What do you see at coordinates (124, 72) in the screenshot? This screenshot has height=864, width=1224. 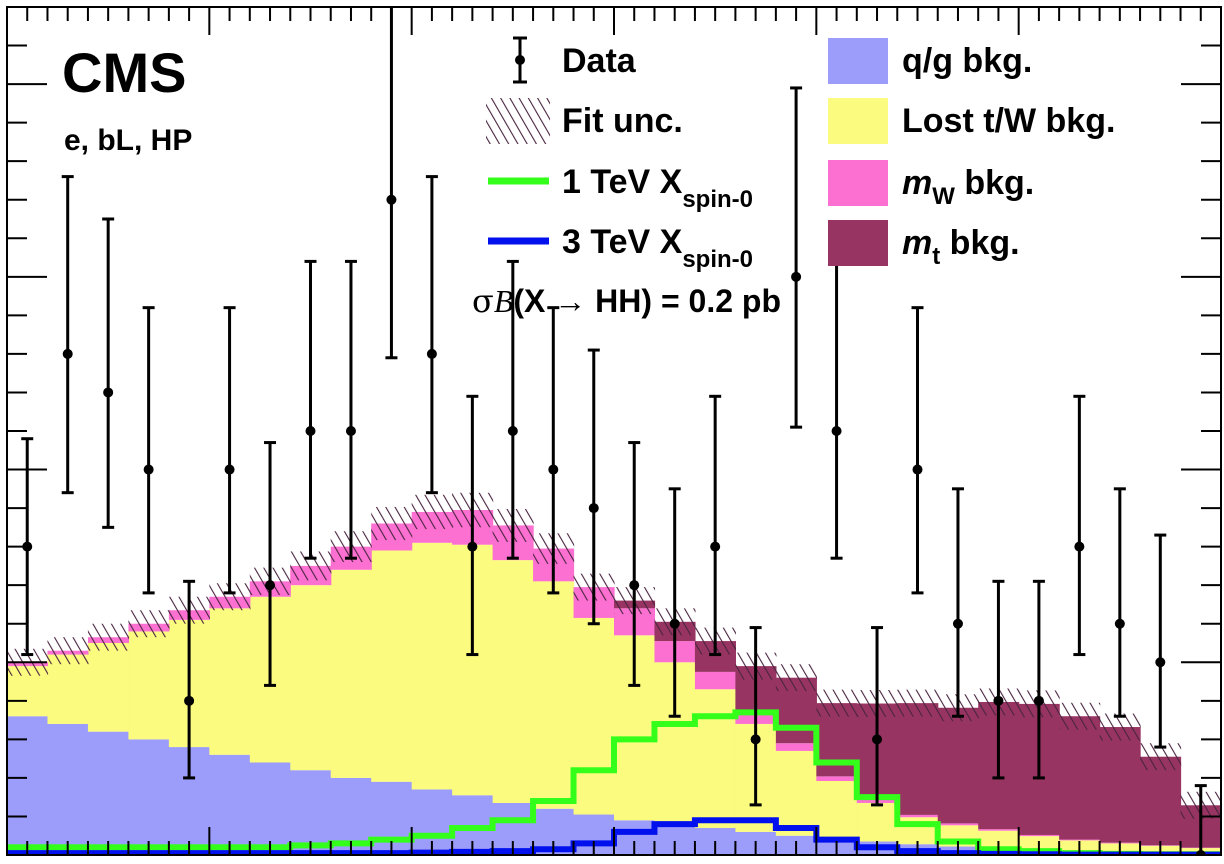 I see `experiment-label: CMS` at bounding box center [124, 72].